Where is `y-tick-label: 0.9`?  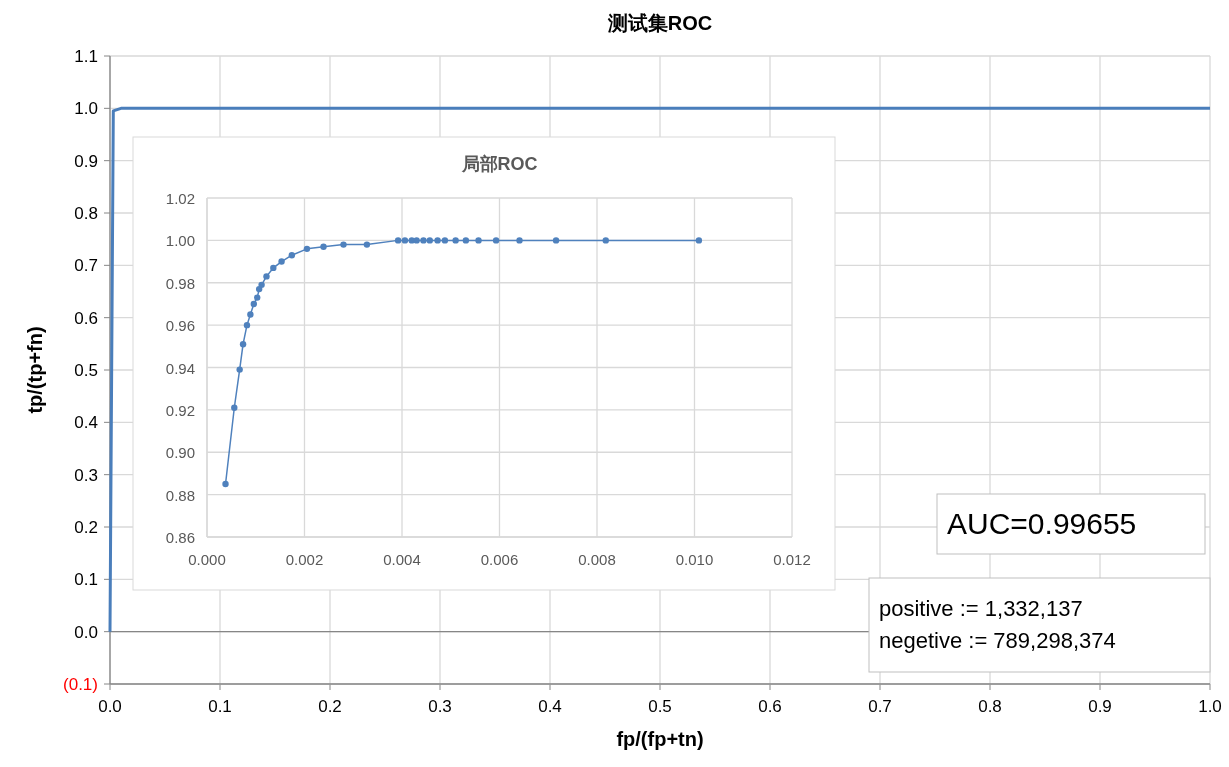
y-tick-label: 0.9 is located at coordinates (86, 161).